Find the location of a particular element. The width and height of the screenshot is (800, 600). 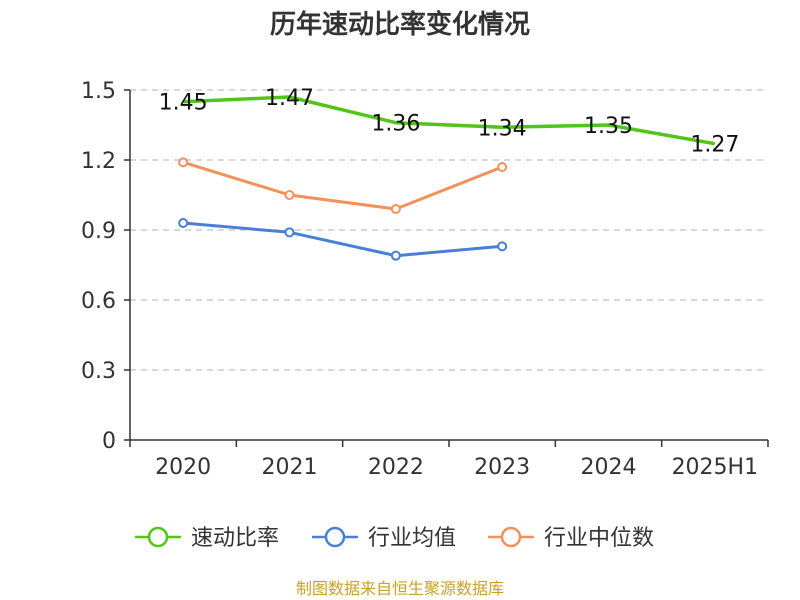

data-label: 1.35 is located at coordinates (608, 126).